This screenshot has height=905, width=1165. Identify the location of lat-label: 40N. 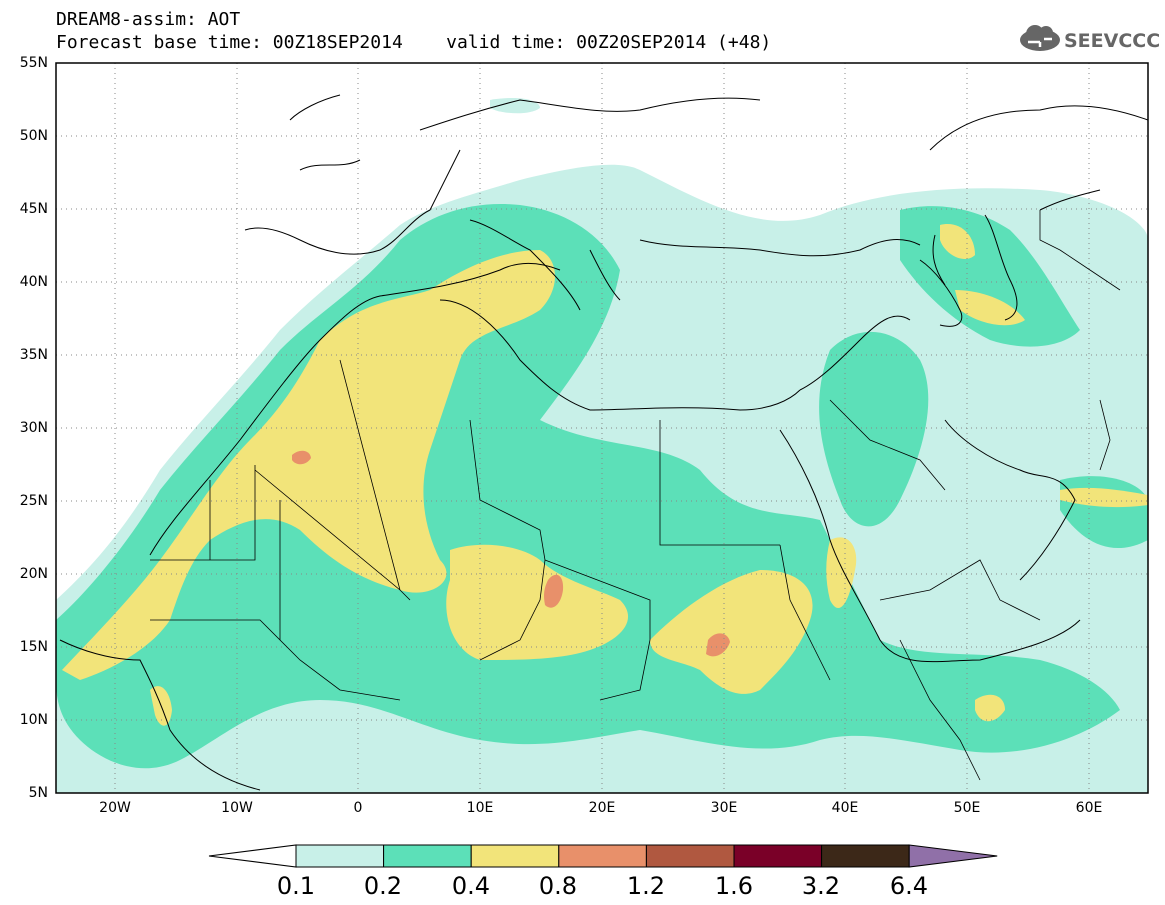
(33, 282).